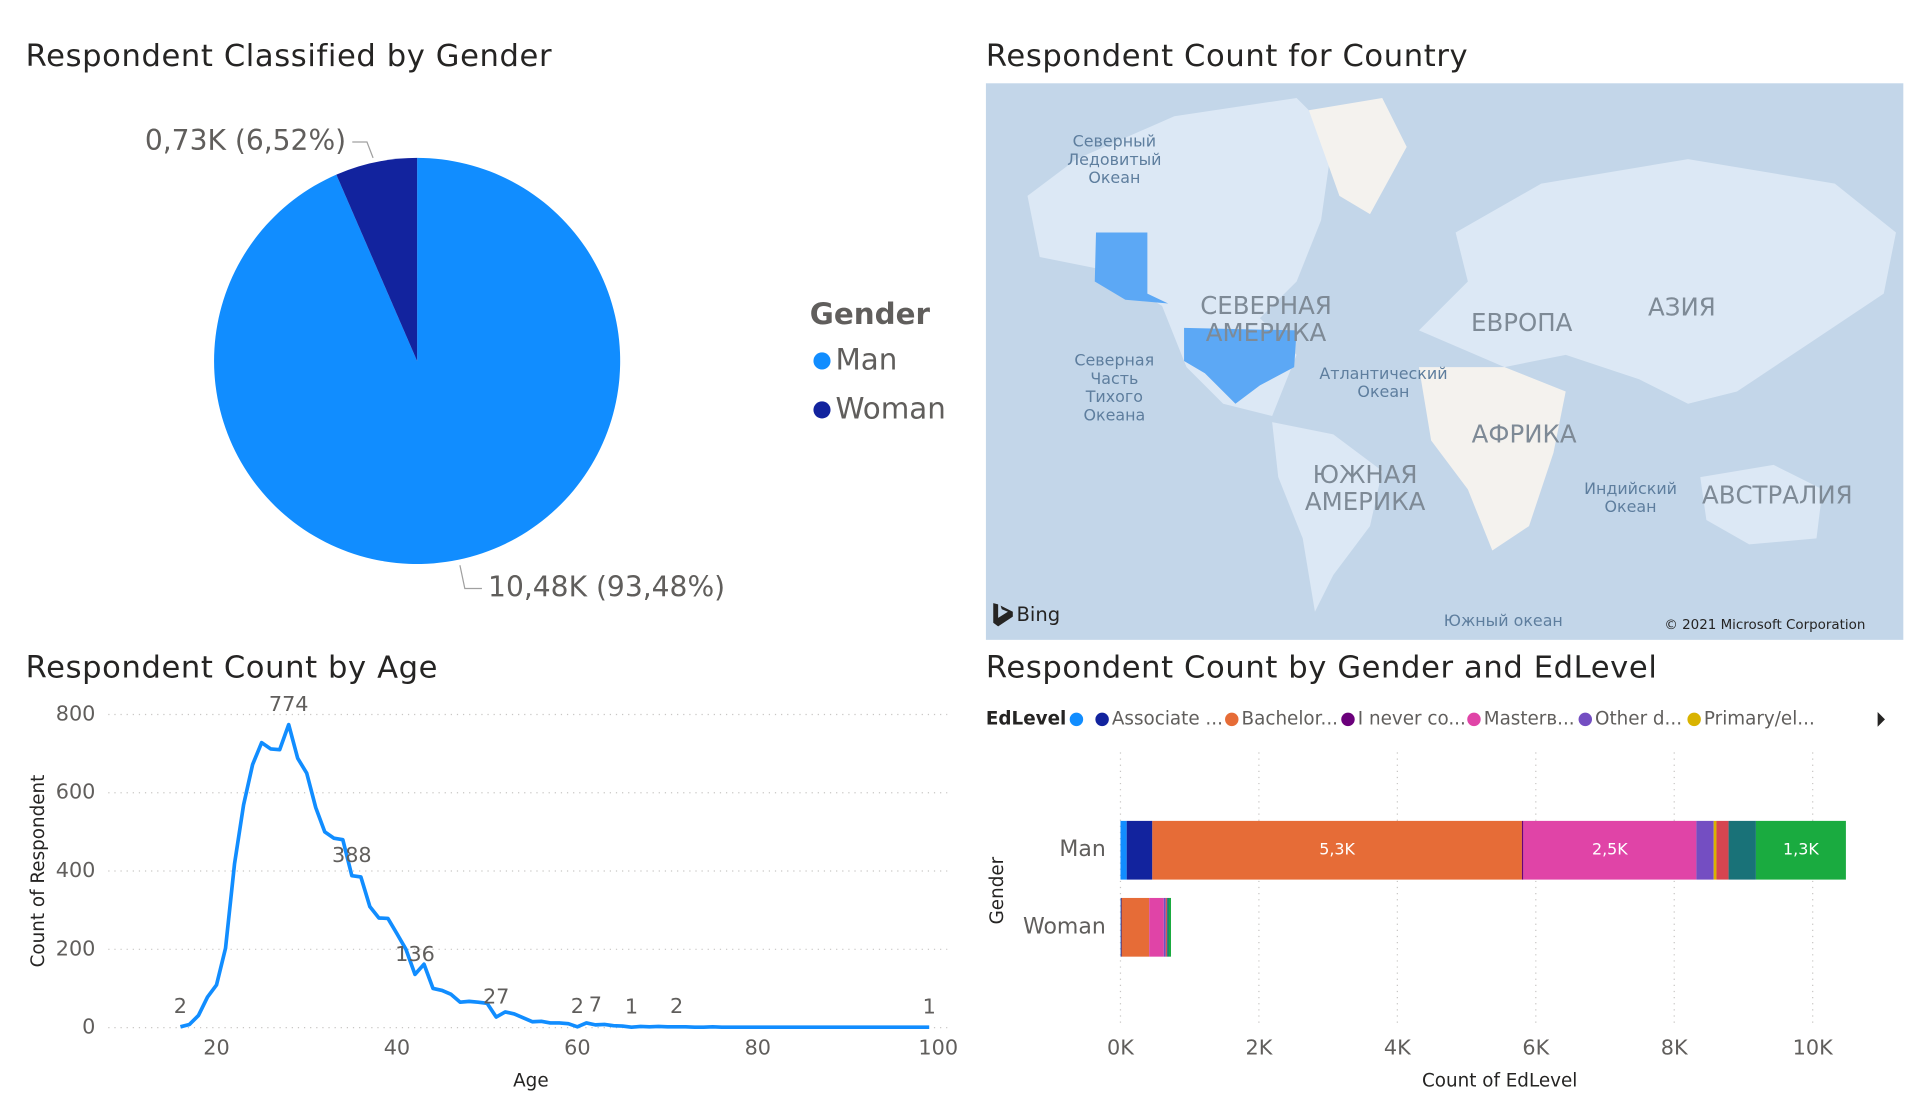 Image resolution: width=1918 pixels, height=1106 pixels. I want to click on legend-label: Man, so click(866, 359).